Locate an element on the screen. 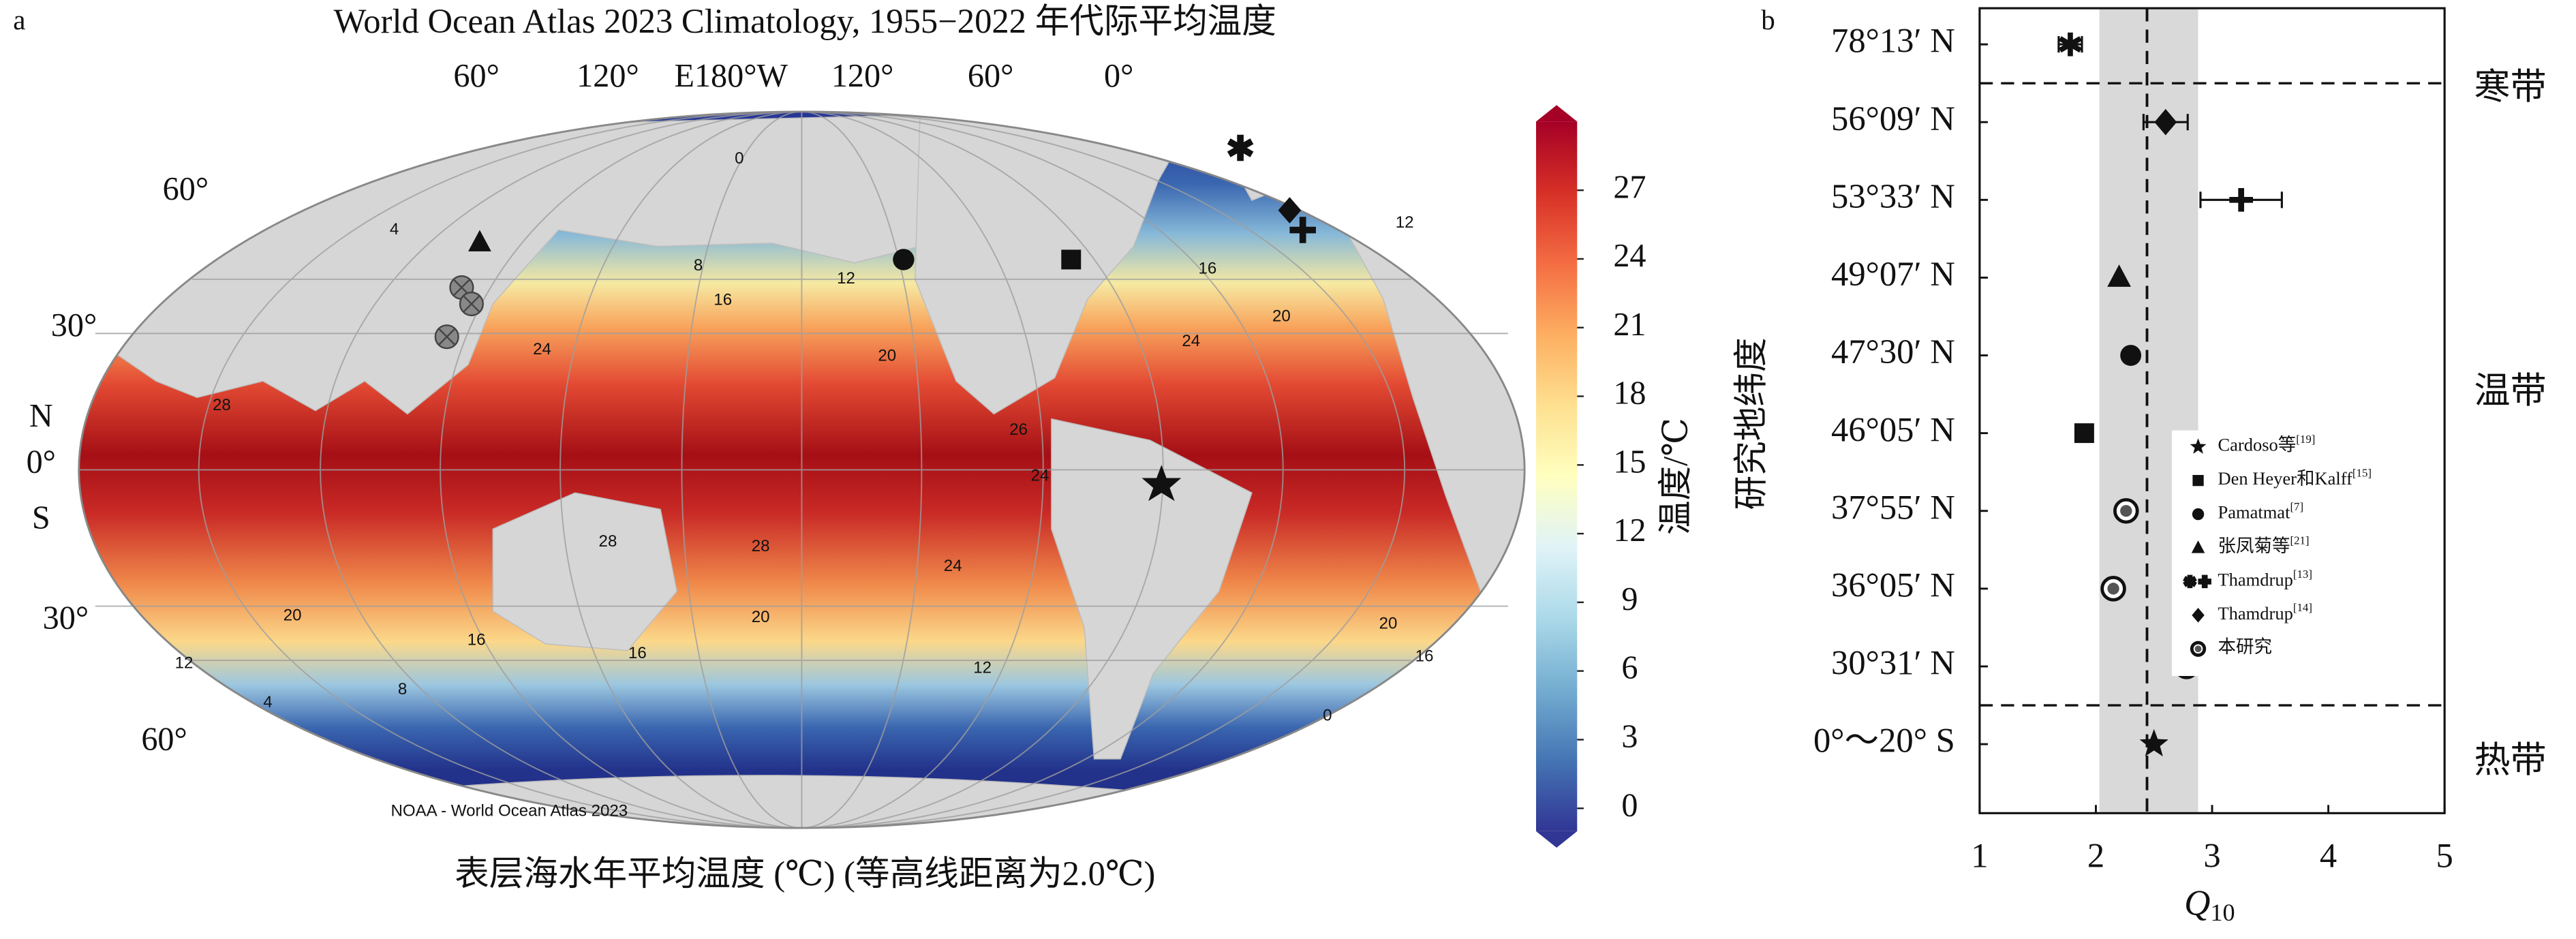 This screenshot has width=2576, height=939. panel-label: b is located at coordinates (1768, 19).